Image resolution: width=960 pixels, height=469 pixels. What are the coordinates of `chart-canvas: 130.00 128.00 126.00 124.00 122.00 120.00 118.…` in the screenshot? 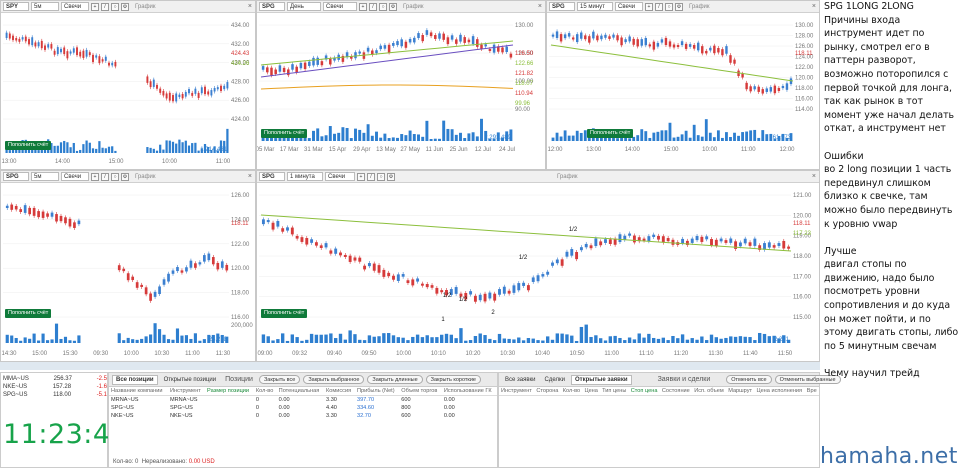 It's located at (683, 85).